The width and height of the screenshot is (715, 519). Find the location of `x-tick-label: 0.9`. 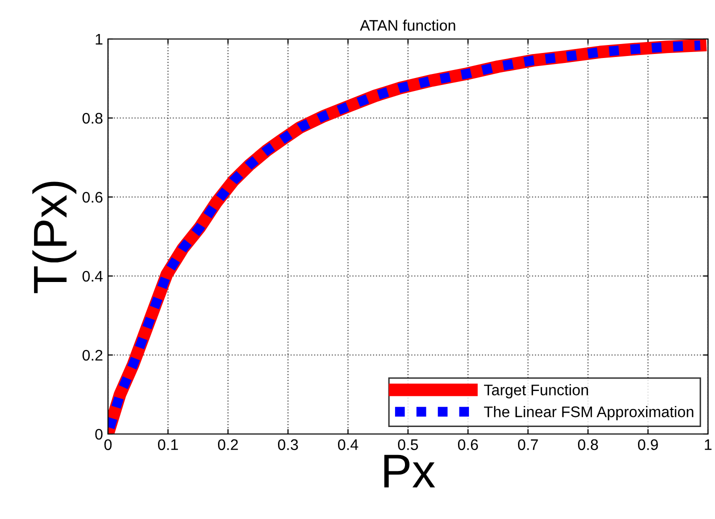

x-tick-label: 0.9 is located at coordinates (648, 444).